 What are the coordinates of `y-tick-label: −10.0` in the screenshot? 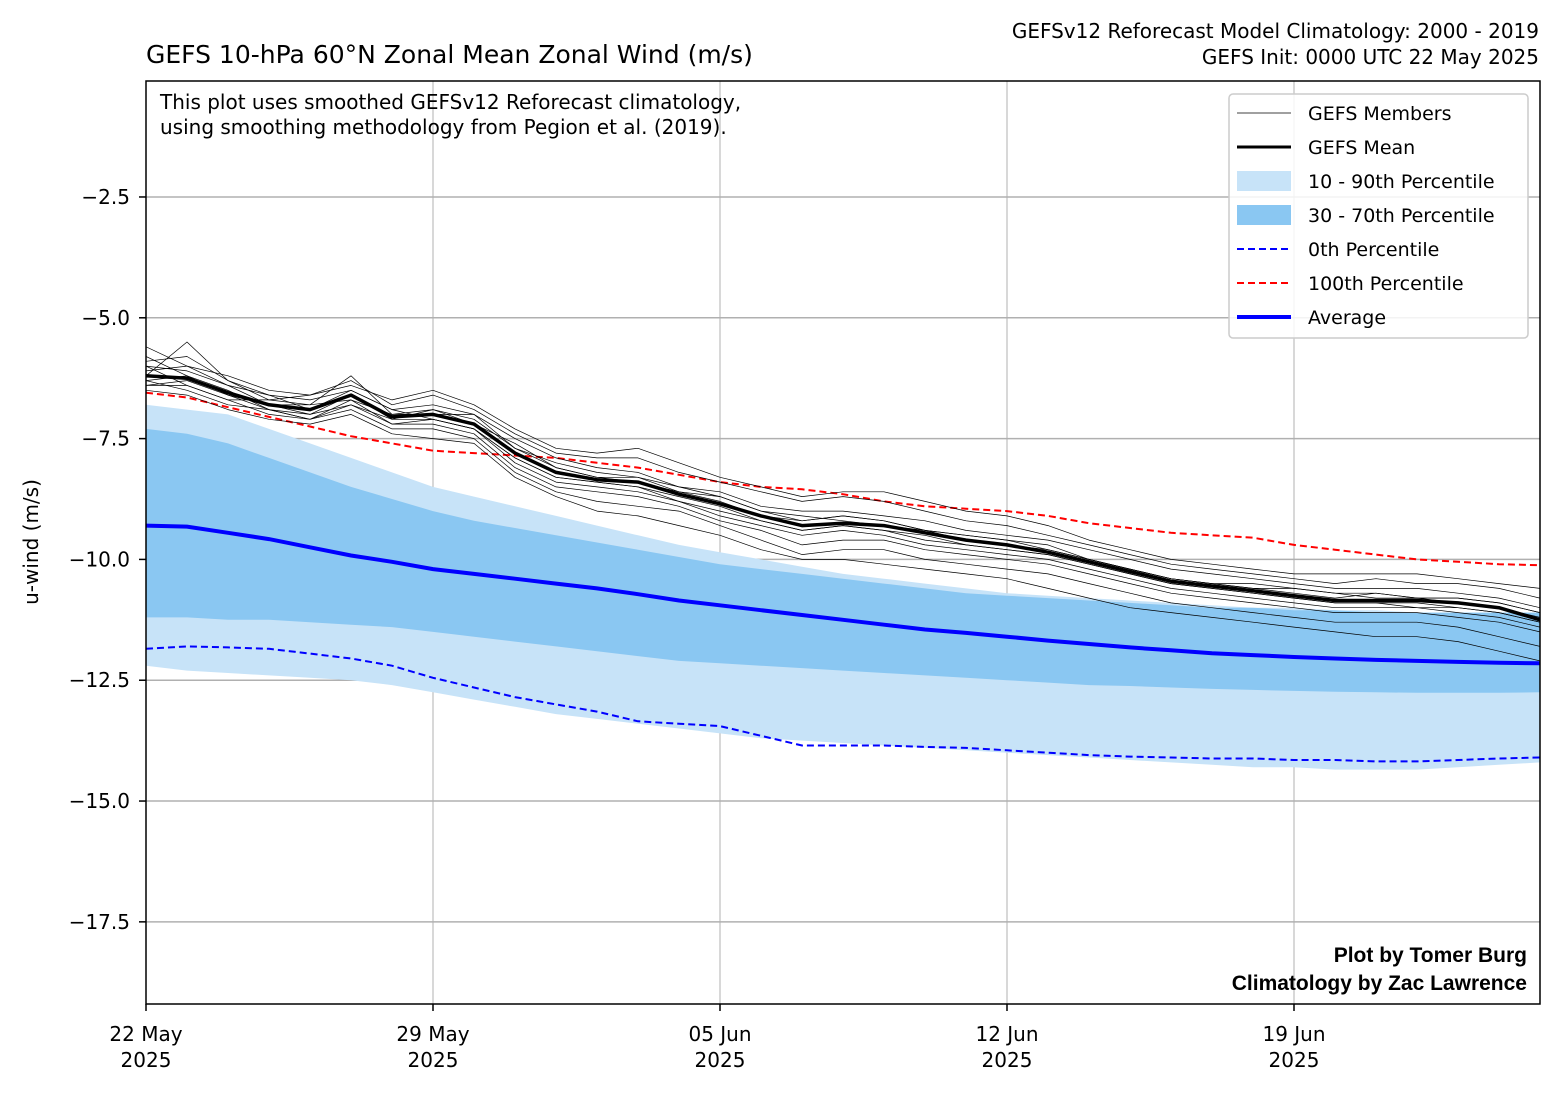 It's located at (99, 559).